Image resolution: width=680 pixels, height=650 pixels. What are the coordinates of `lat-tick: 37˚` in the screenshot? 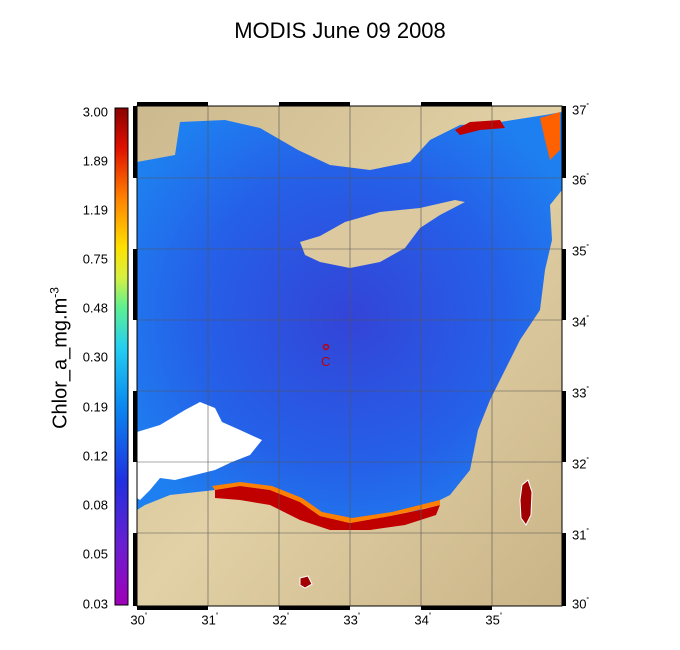 It's located at (581, 110).